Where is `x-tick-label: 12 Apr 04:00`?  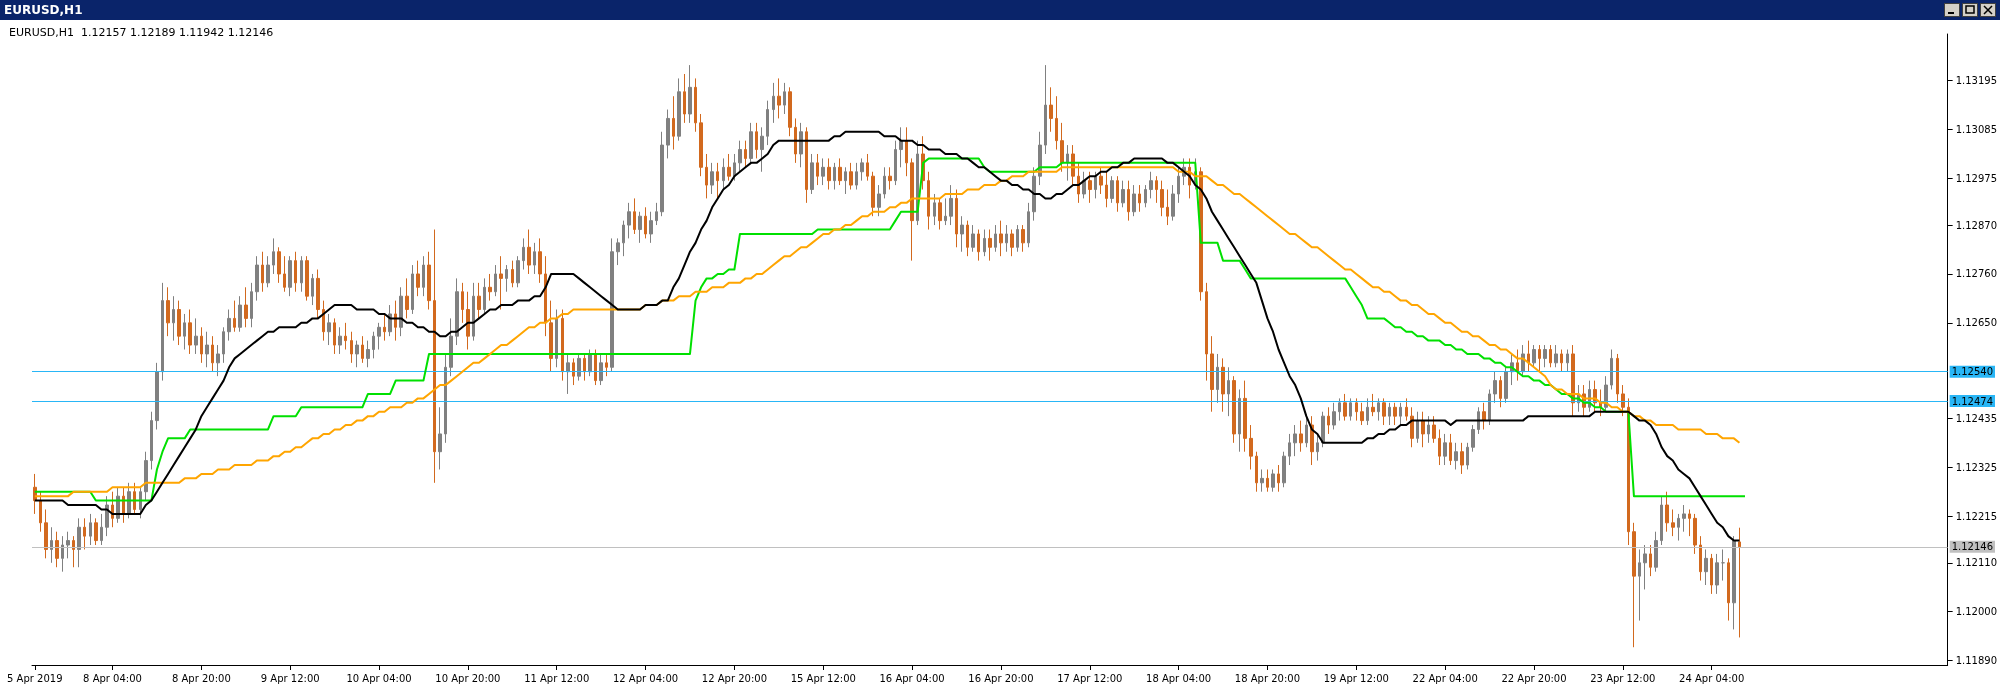 x-tick-label: 12 Apr 04:00 is located at coordinates (645, 678).